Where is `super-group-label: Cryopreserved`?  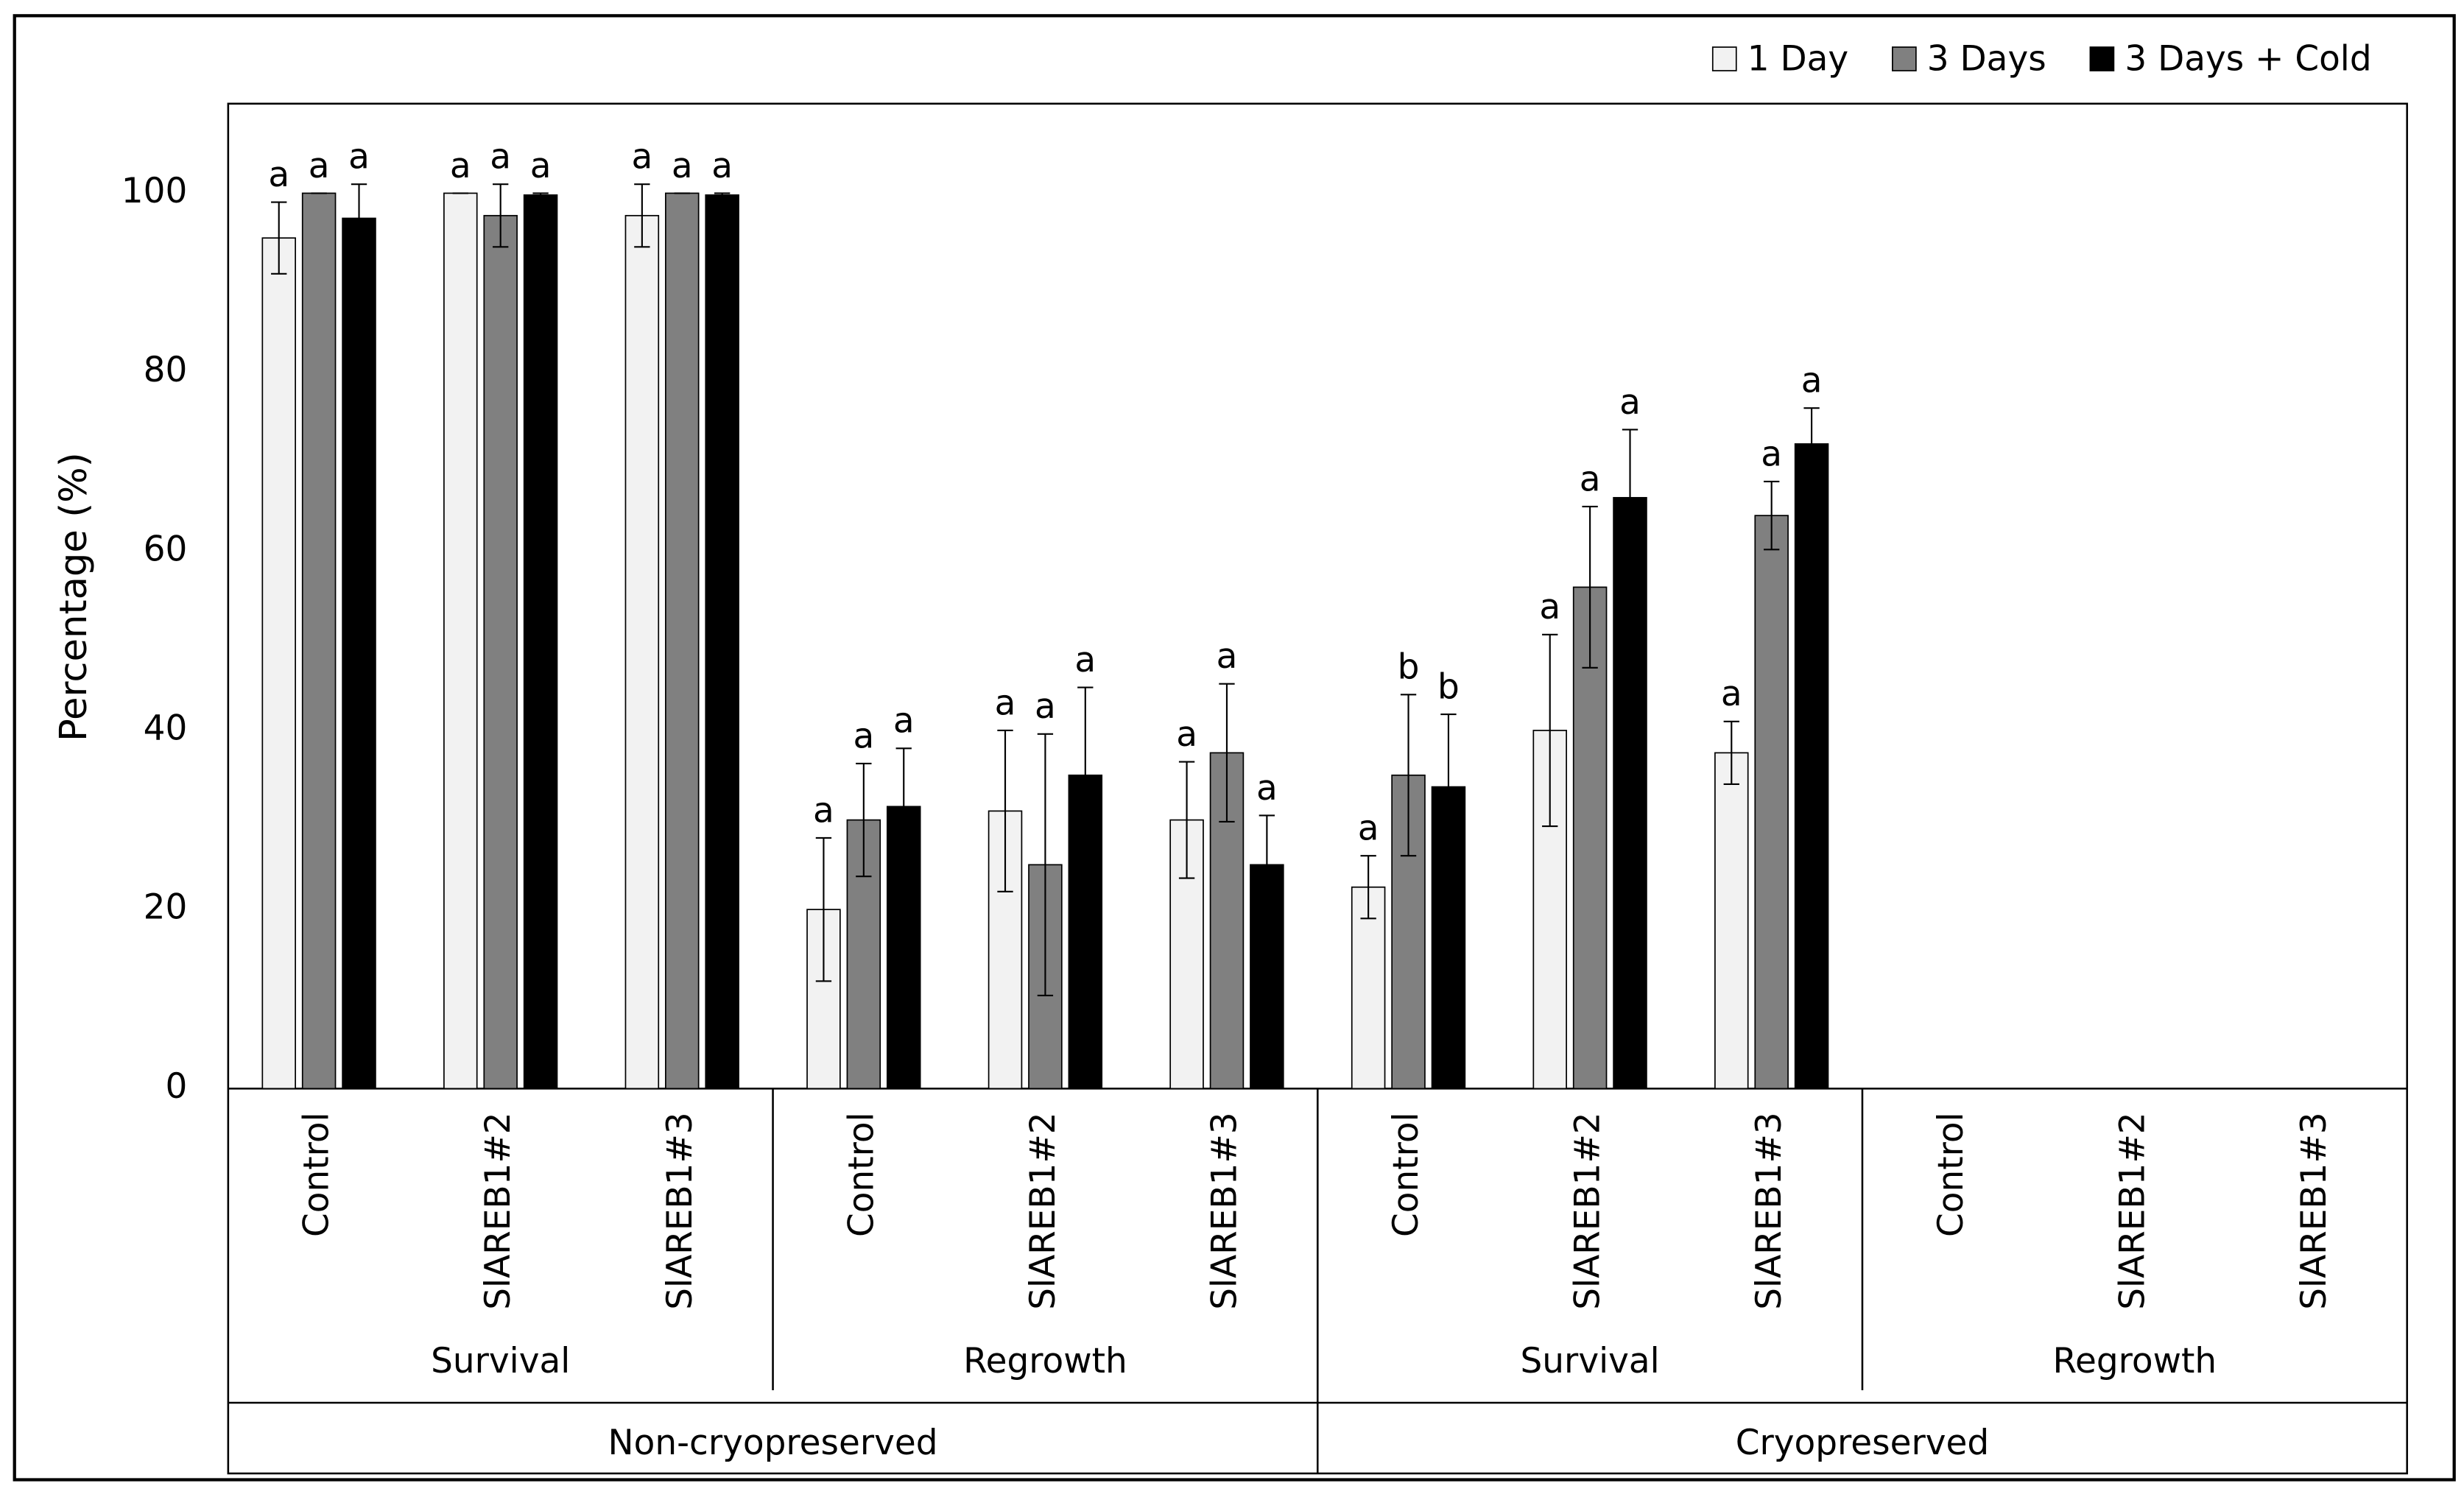 super-group-label: Cryopreserved is located at coordinates (1863, 1443).